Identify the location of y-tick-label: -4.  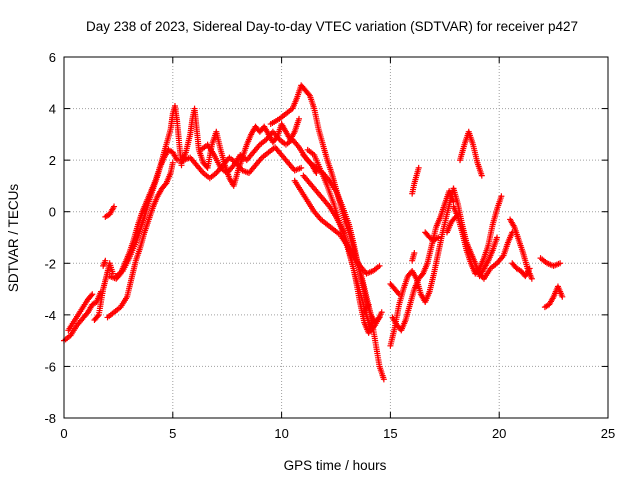
(50, 315).